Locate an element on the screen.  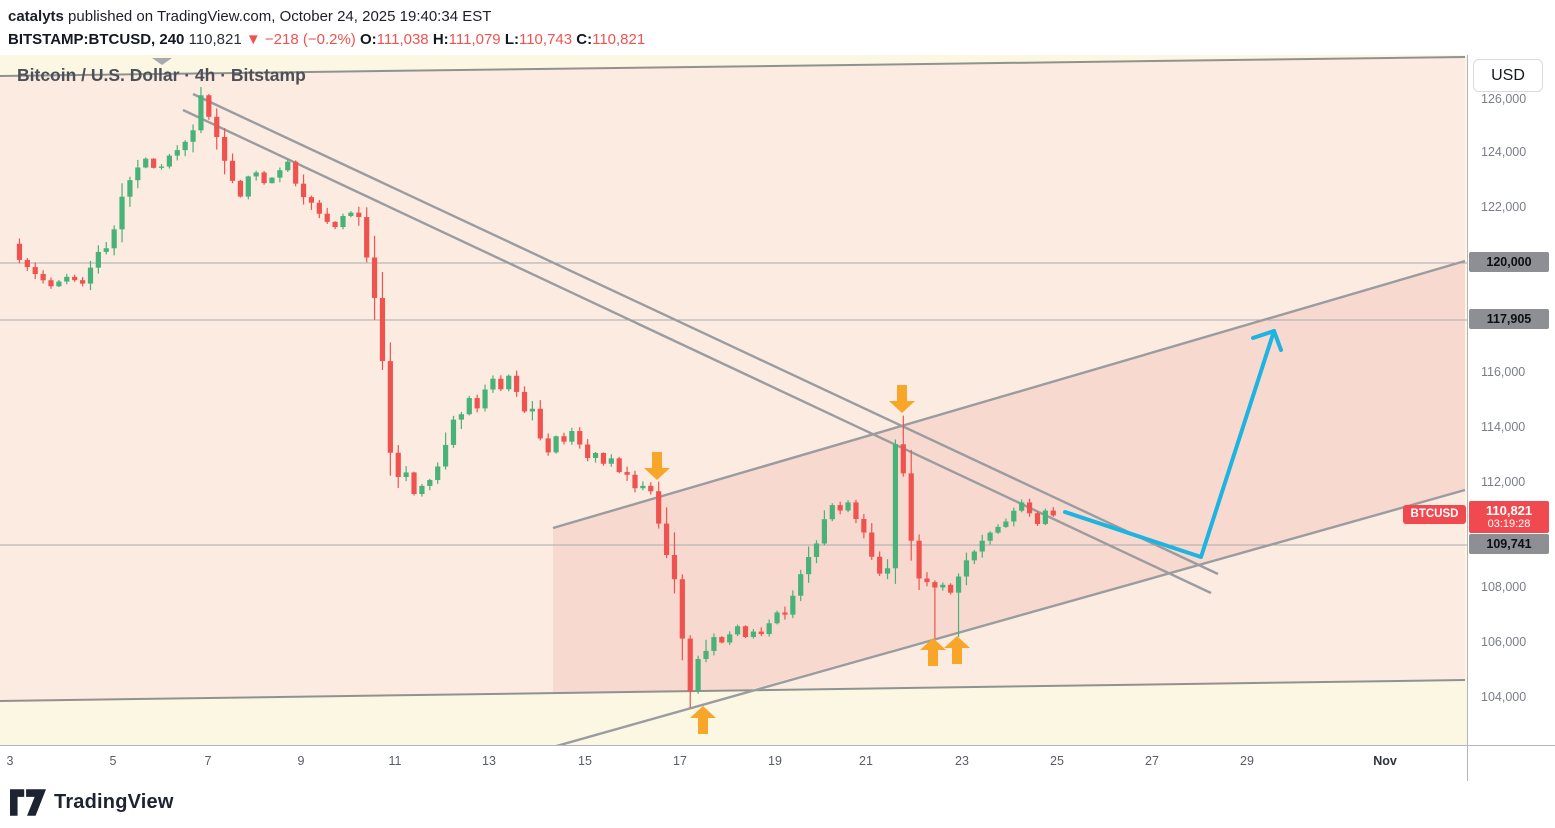
price-tick-label: 112,000 is located at coordinates (1503, 482).